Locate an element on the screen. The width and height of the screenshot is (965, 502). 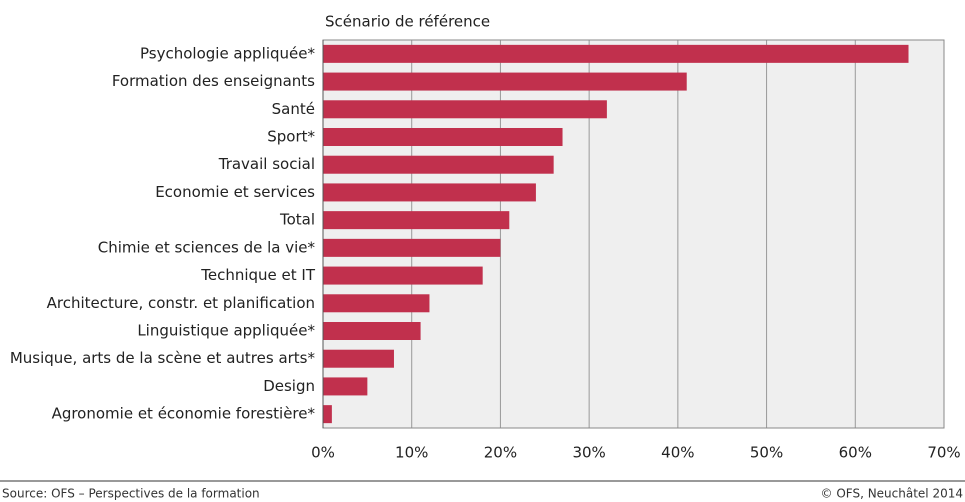
chart-subtitle: Scénario de référence is located at coordinates (407, 22).